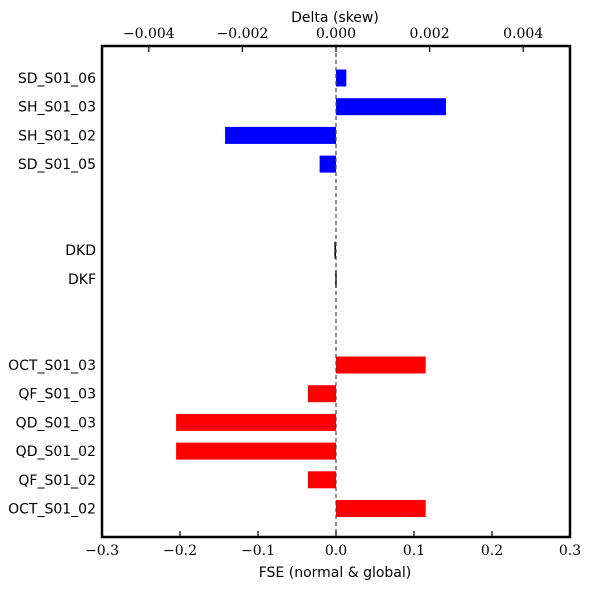  Describe the element at coordinates (335, 18) in the screenshot. I see `top-axis-title: Delta (skew)` at that location.